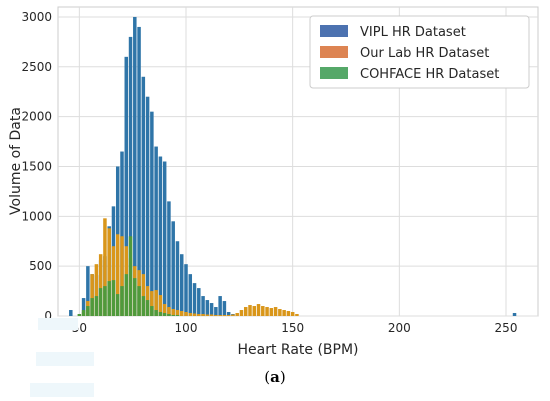 This screenshot has height=401, width=550. Describe the element at coordinates (36, 117) in the screenshot. I see `y-tick-label: 2000` at that location.